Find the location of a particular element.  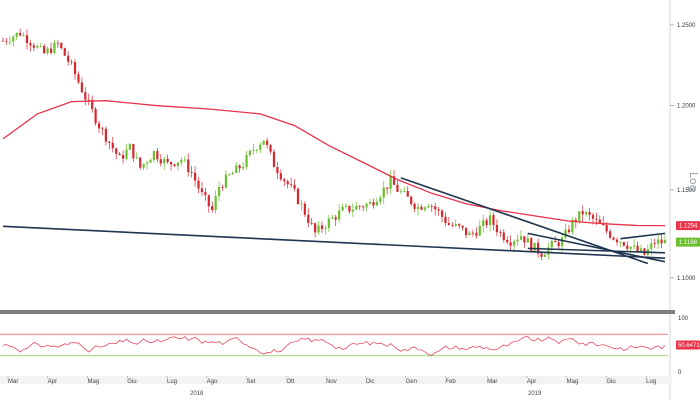

x-month-label: Gen is located at coordinates (411, 382).